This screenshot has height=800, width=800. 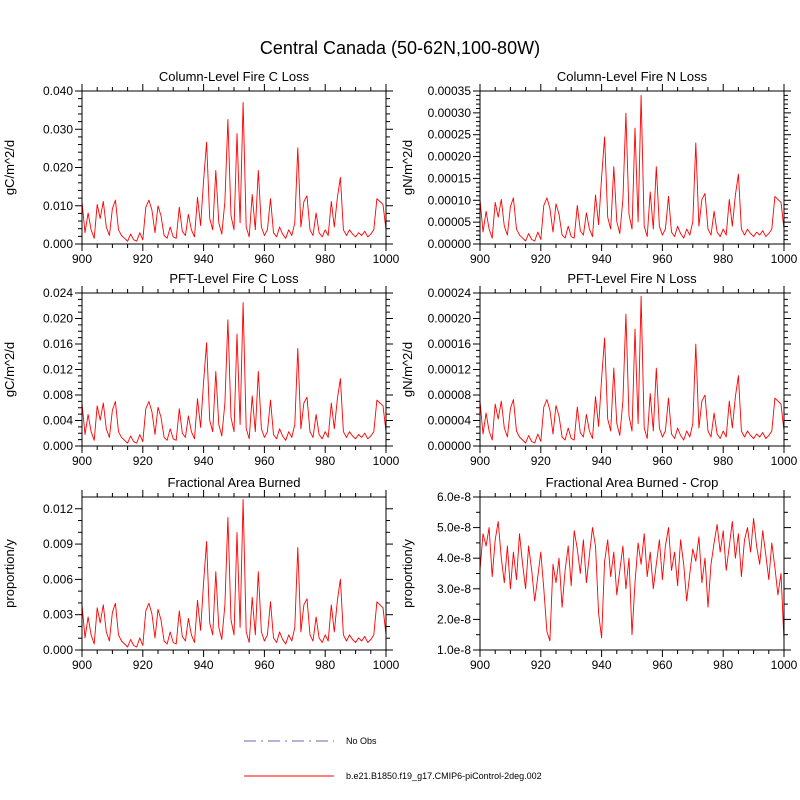 What do you see at coordinates (632, 482) in the screenshot?
I see `svg-text: Fractional Area Burned - Crop` at bounding box center [632, 482].